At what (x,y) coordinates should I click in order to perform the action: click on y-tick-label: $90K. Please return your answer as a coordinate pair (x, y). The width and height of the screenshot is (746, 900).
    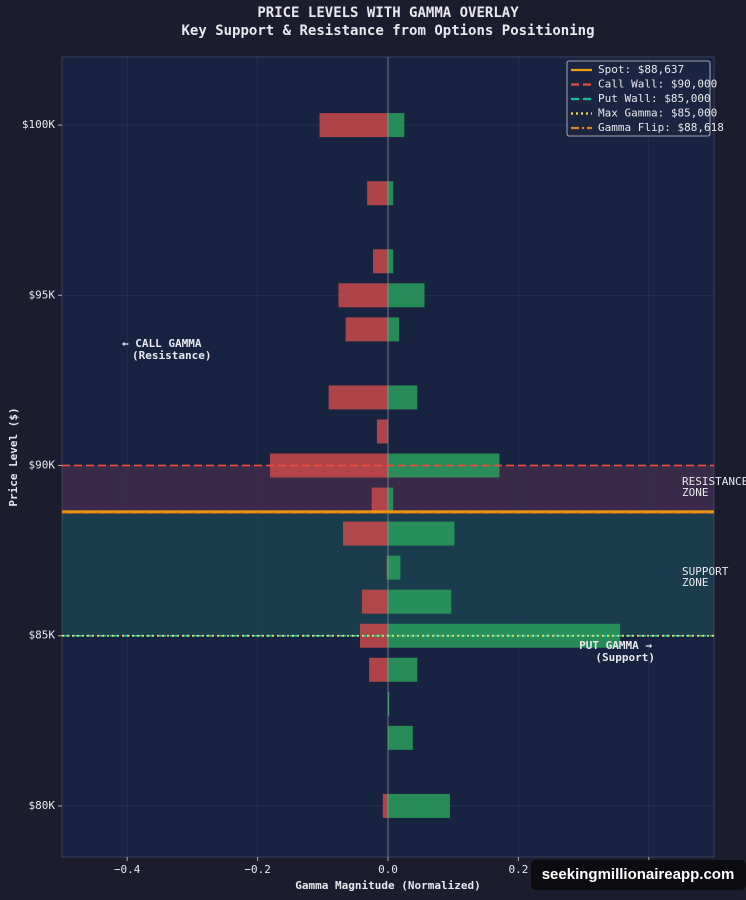
    Looking at the image, I should click on (42, 465).